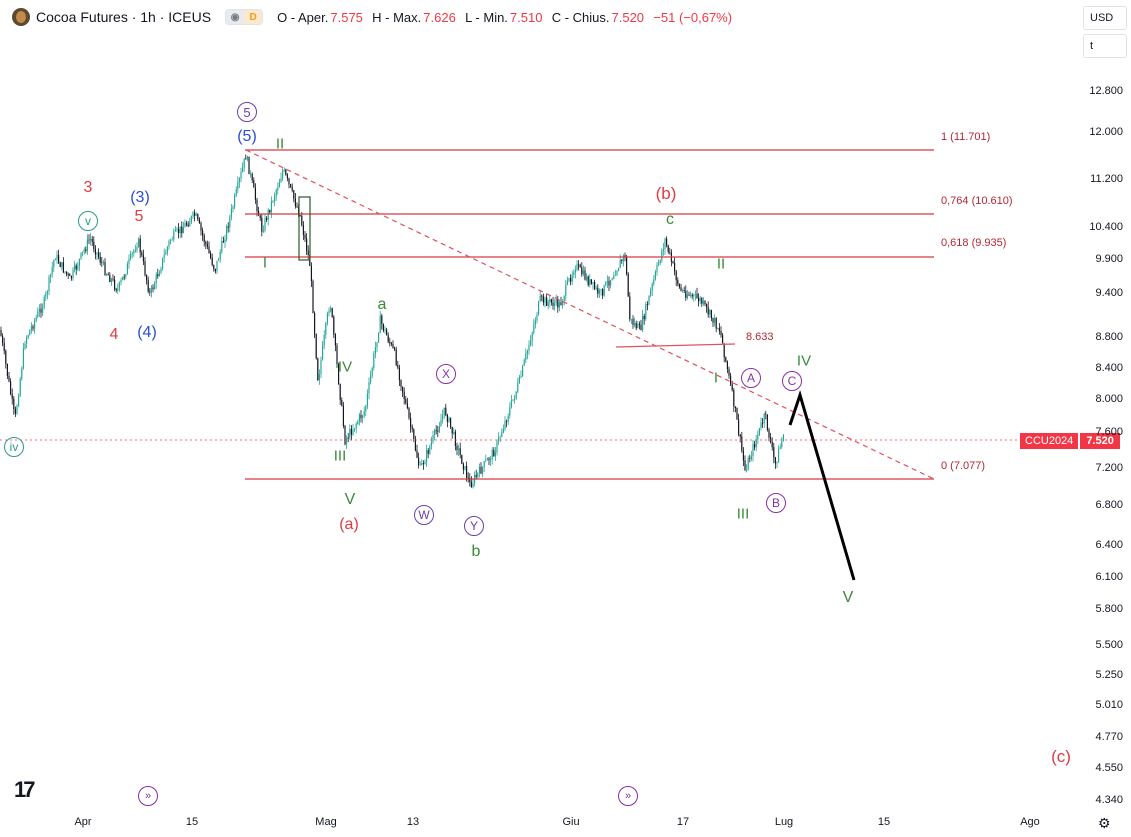 This screenshot has width=1131, height=837. What do you see at coordinates (349, 524) in the screenshot?
I see `wave-label-a-red: (a)` at bounding box center [349, 524].